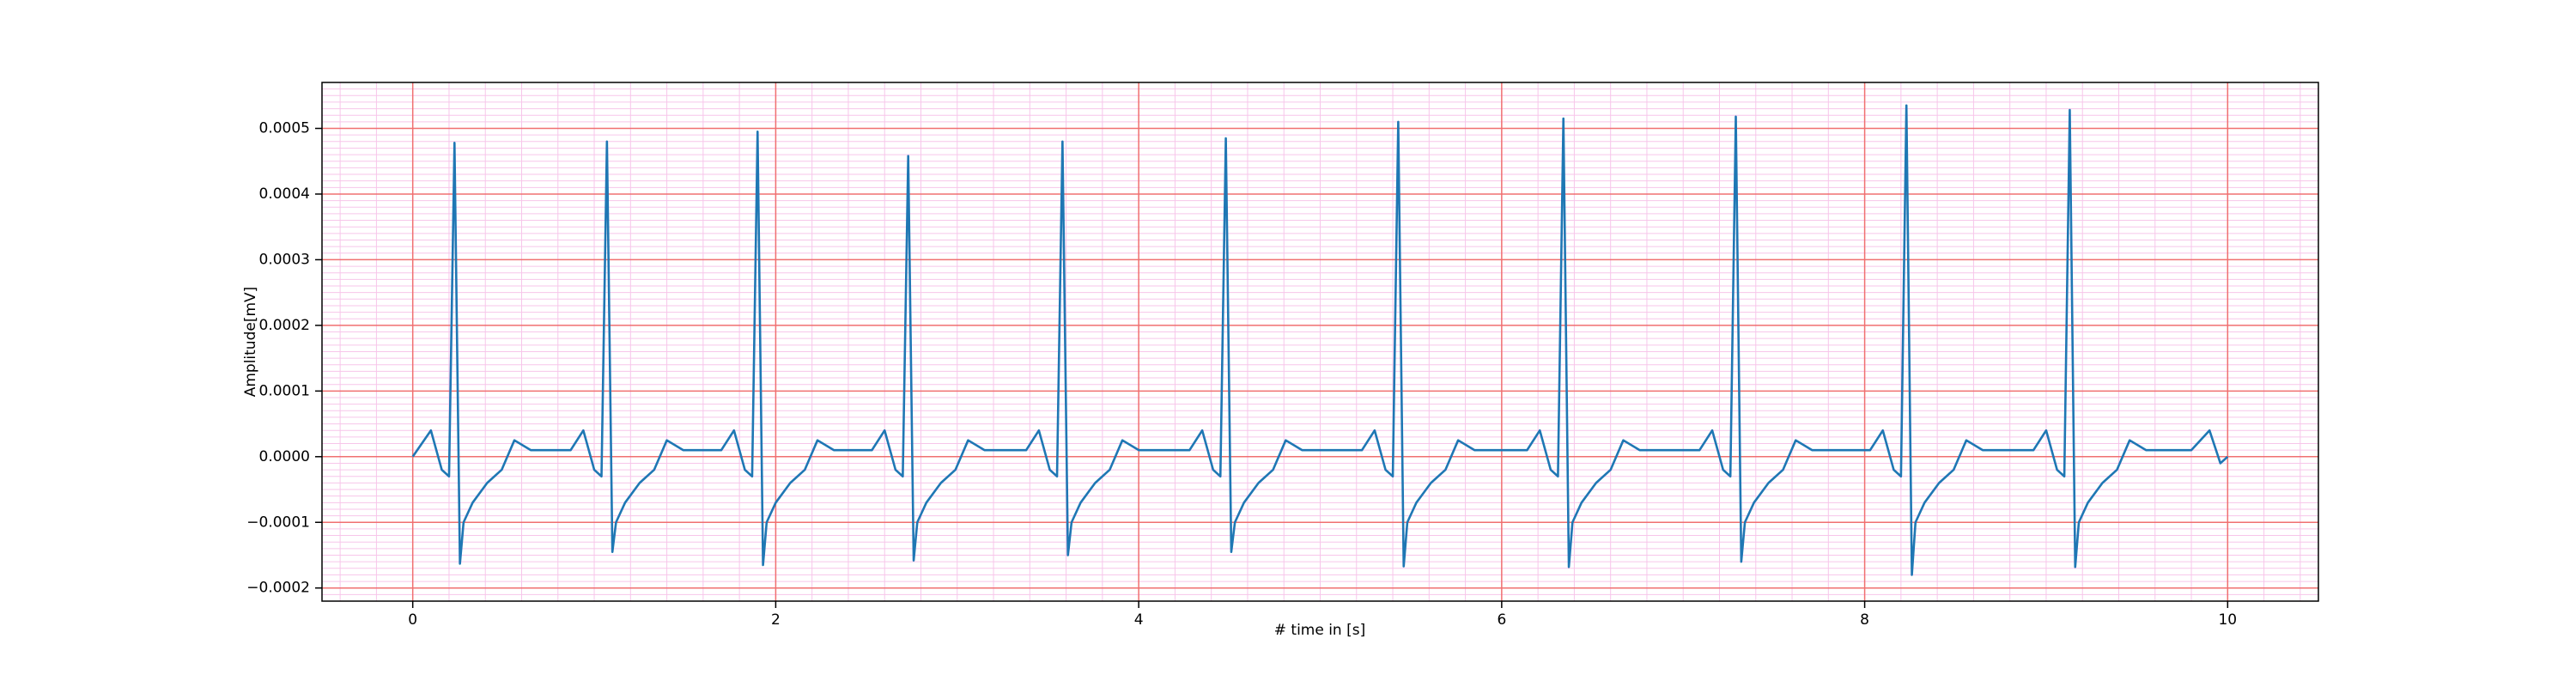 This screenshot has height=687, width=2576. What do you see at coordinates (284, 128) in the screenshot?
I see `y-tick-label: 0.0005` at bounding box center [284, 128].